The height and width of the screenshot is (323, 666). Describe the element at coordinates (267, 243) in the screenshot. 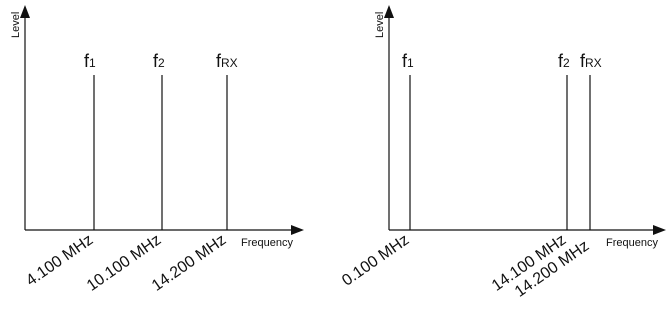

I see `left-x-axis-label: Frequency` at that location.